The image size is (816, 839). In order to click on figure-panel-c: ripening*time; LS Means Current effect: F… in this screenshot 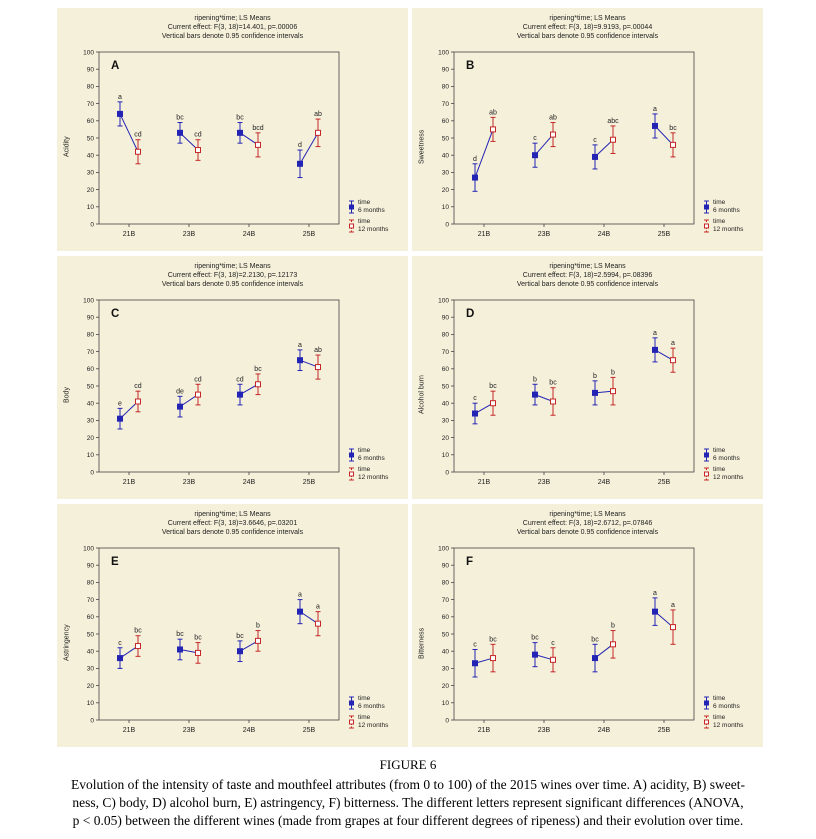, I will do `click(232, 377)`.